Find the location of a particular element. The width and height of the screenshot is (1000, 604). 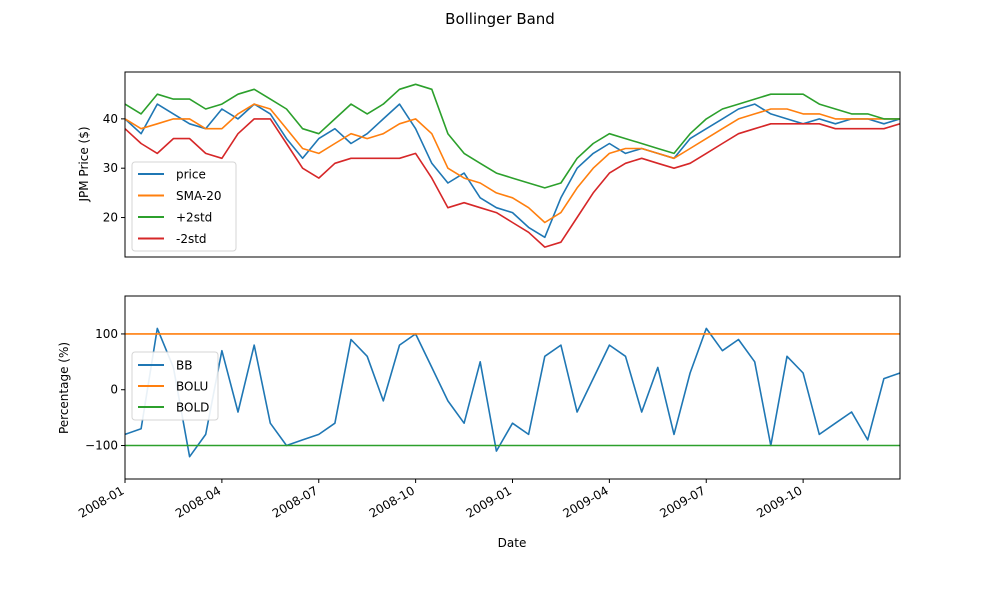

y-tick-label: 30 is located at coordinates (110, 168).